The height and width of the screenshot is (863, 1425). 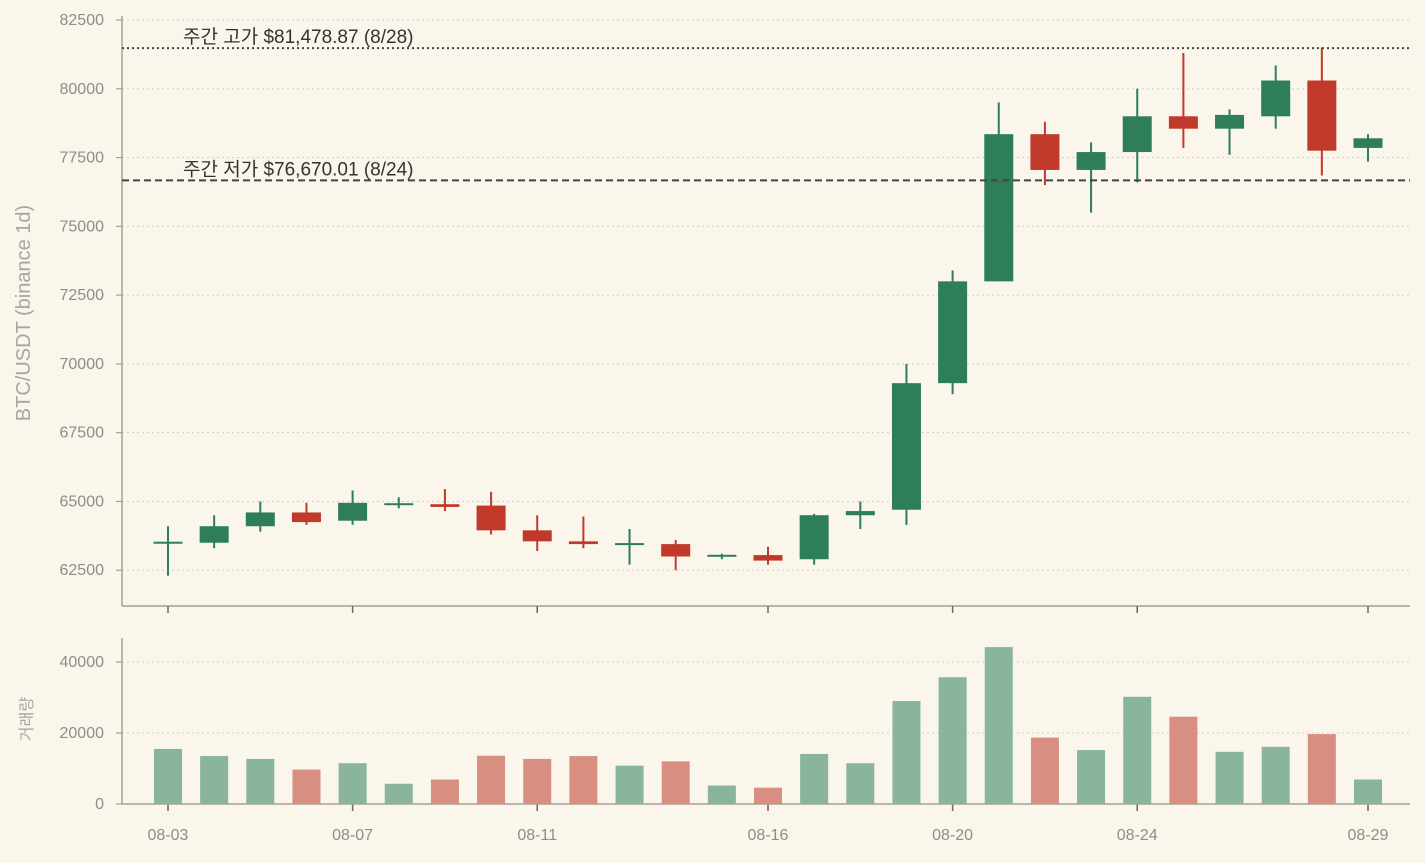 I want to click on price-y-tick-label: 72500, so click(x=82, y=295).